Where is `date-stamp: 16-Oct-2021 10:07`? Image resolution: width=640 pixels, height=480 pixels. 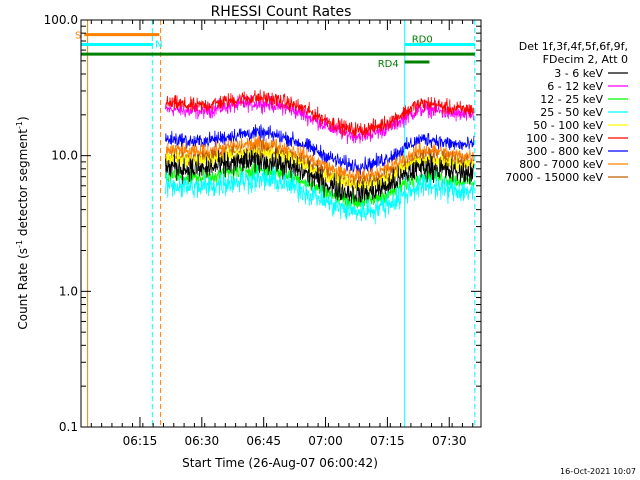 date-stamp: 16-Oct-2021 10:07 is located at coordinates (598, 471).